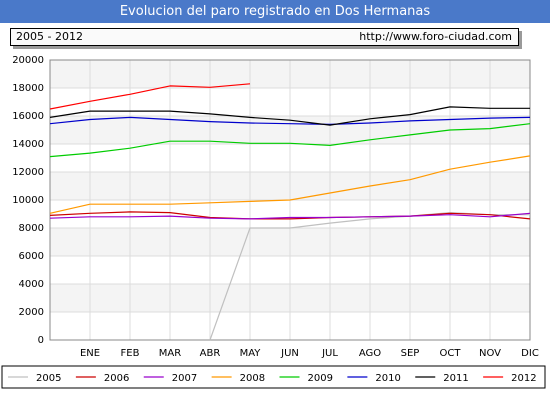 The image size is (550, 400). What do you see at coordinates (309, 353) in the screenshot?
I see `x-axis-ticks: ENE FEB MAR ABR MAY JUN JUL AGO SEP OCT NOV DIC` at bounding box center [309, 353].